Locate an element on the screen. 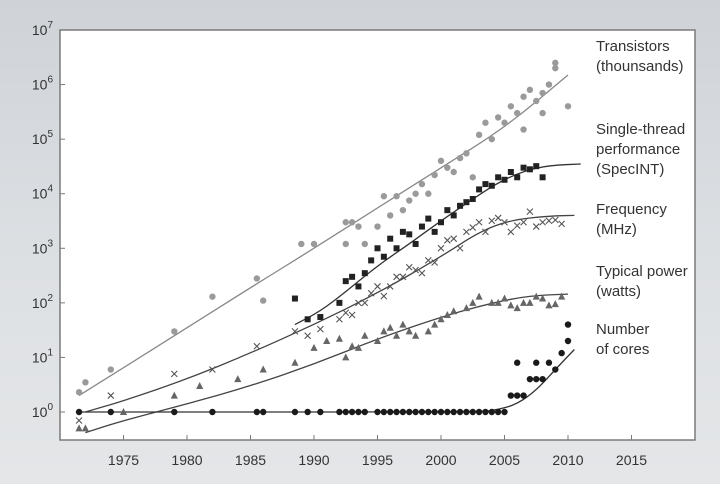  series-label-line: (watts) is located at coordinates (618, 291).